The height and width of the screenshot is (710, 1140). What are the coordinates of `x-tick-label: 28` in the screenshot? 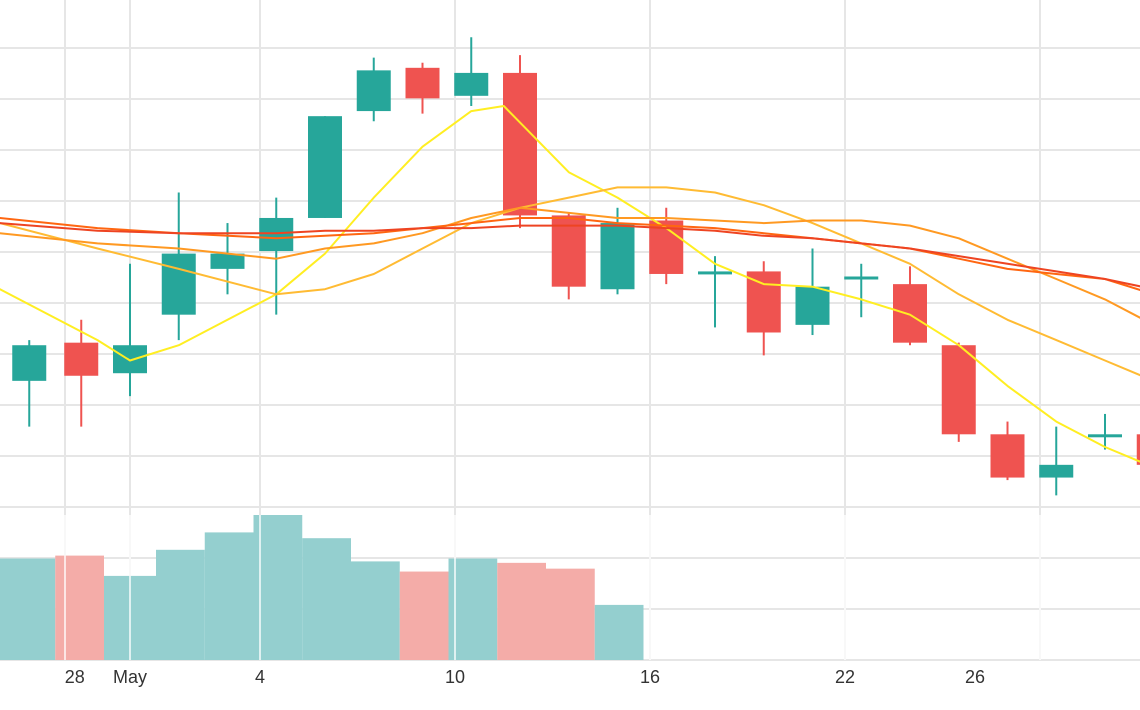 It's located at (75, 677).